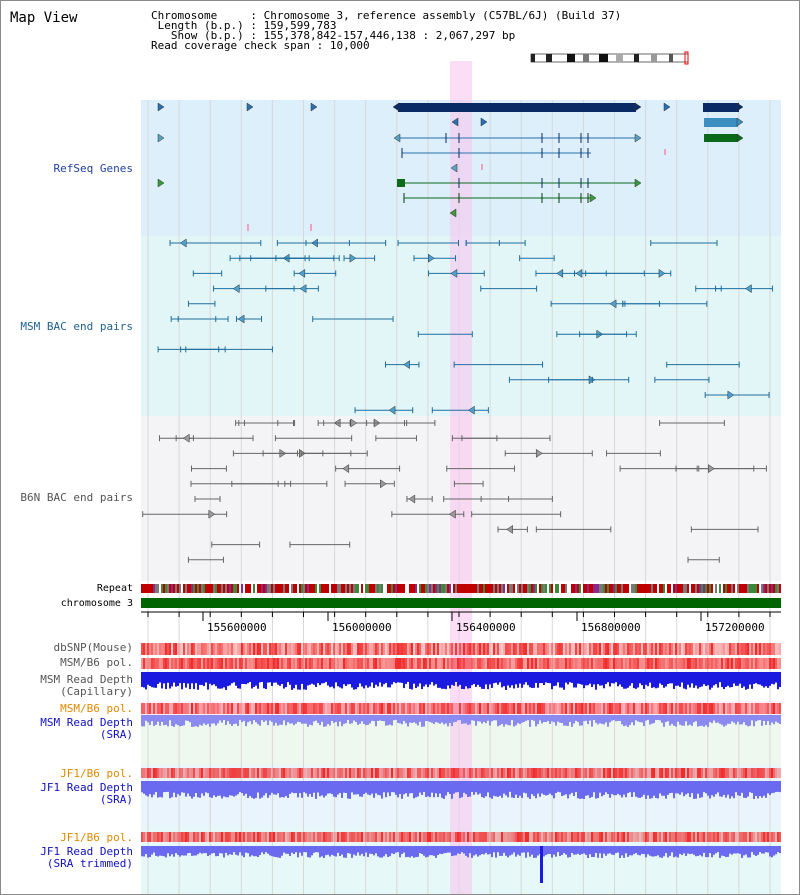  I want to click on jf1-b6-pol-track-label: JF1/B6 pol., so click(96, 773).